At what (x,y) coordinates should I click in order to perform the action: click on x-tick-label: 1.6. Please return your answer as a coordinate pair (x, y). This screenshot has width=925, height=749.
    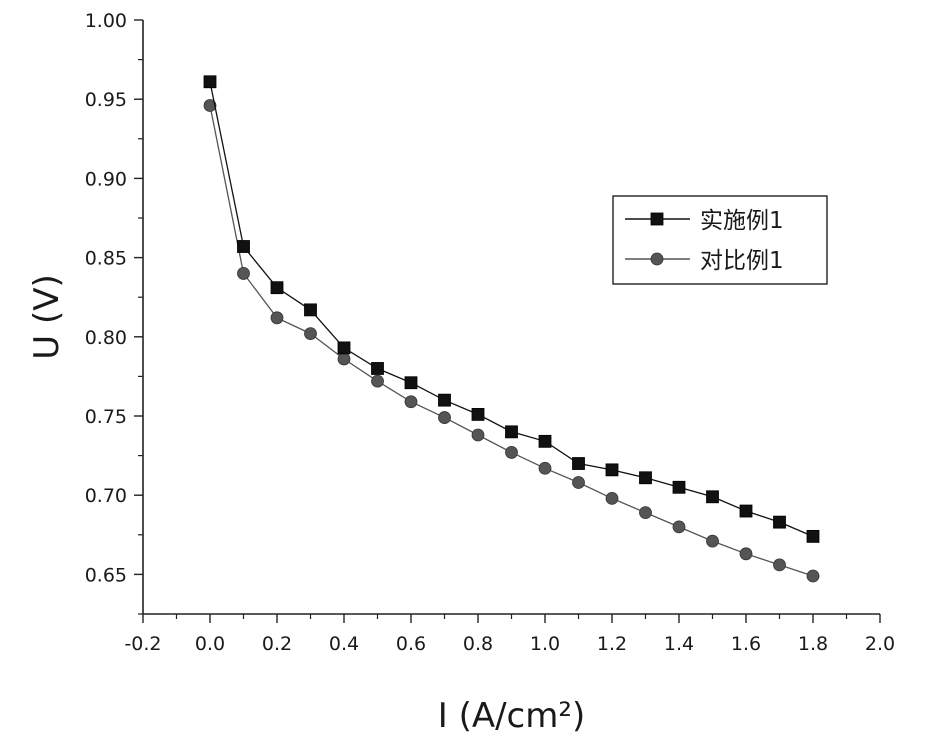
    Looking at the image, I should click on (746, 644).